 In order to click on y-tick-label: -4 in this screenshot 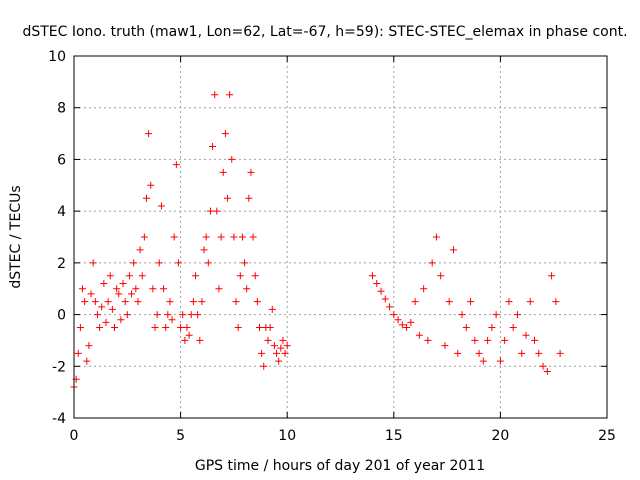, I will do `click(59, 419)`.